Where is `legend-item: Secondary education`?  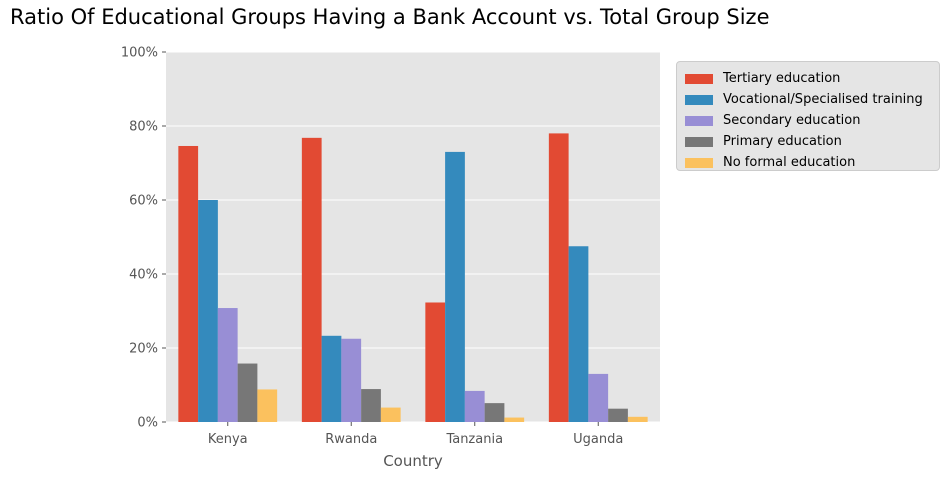
legend-item: Secondary education is located at coordinates (812, 120).